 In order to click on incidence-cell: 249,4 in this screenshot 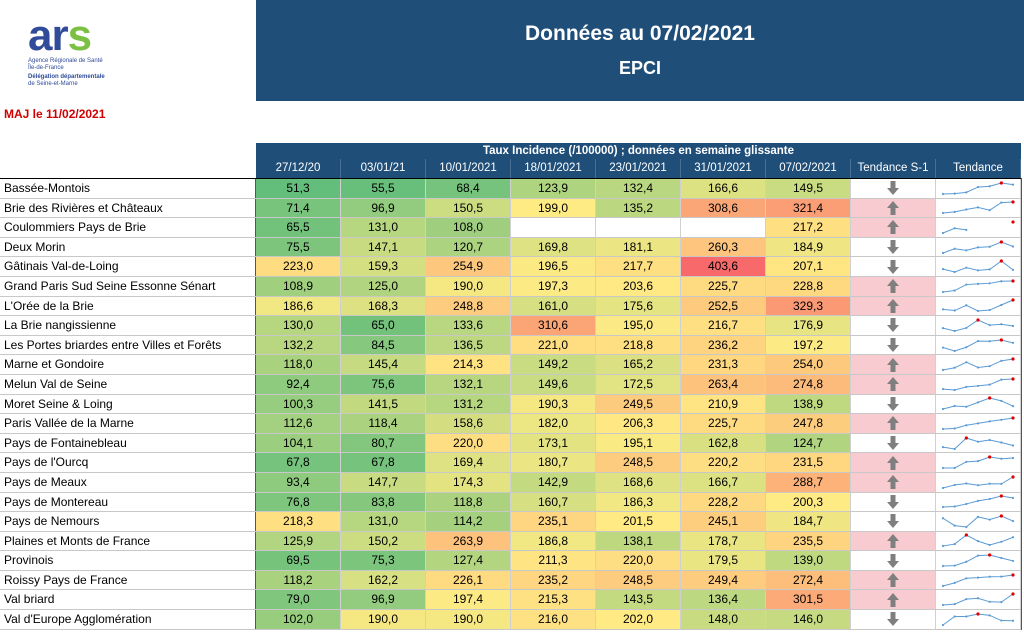, I will do `click(723, 580)`.